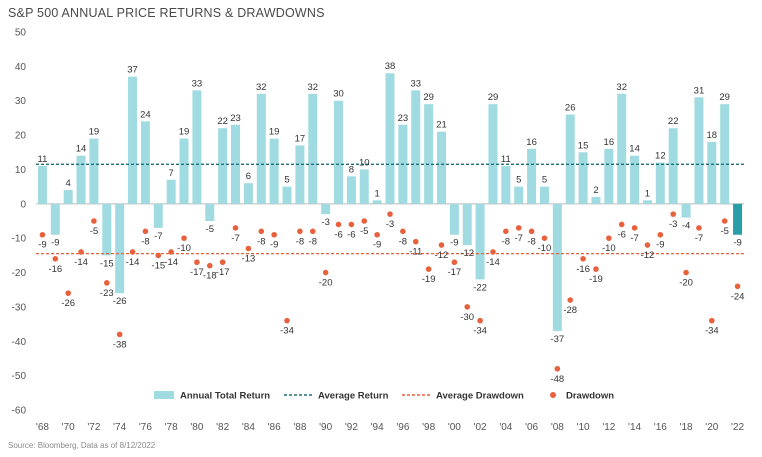 The image size is (762, 457). I want to click on bar-label-2003: 29, so click(493, 97).